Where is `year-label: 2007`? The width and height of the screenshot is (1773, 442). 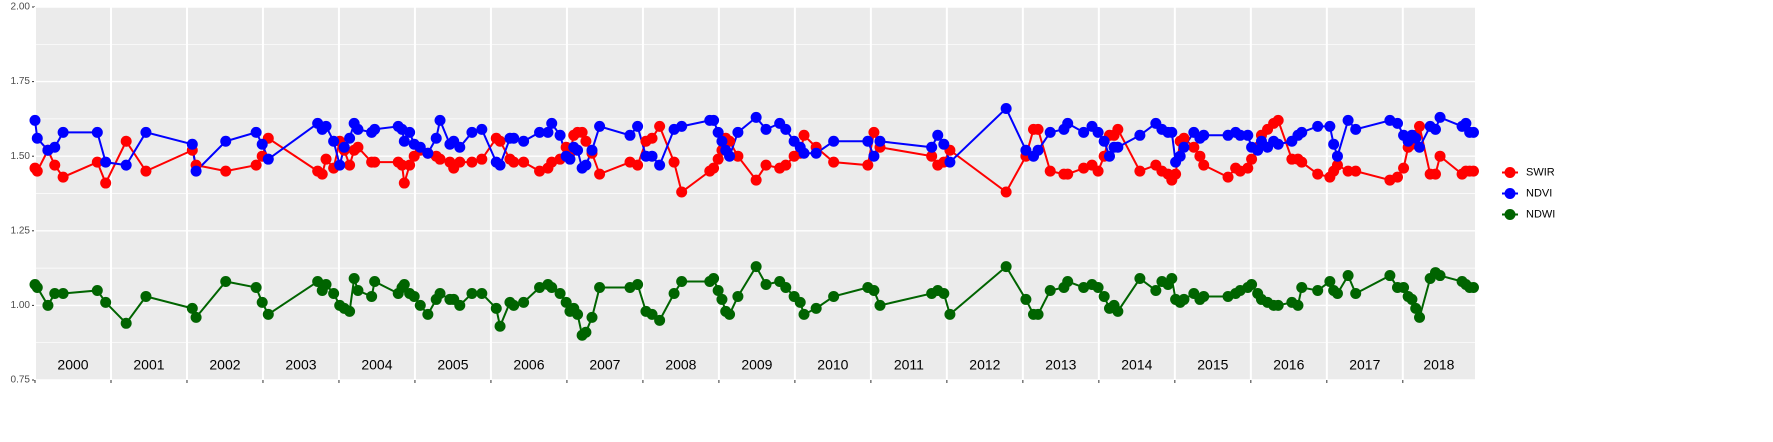 year-label: 2007 is located at coordinates (604, 365).